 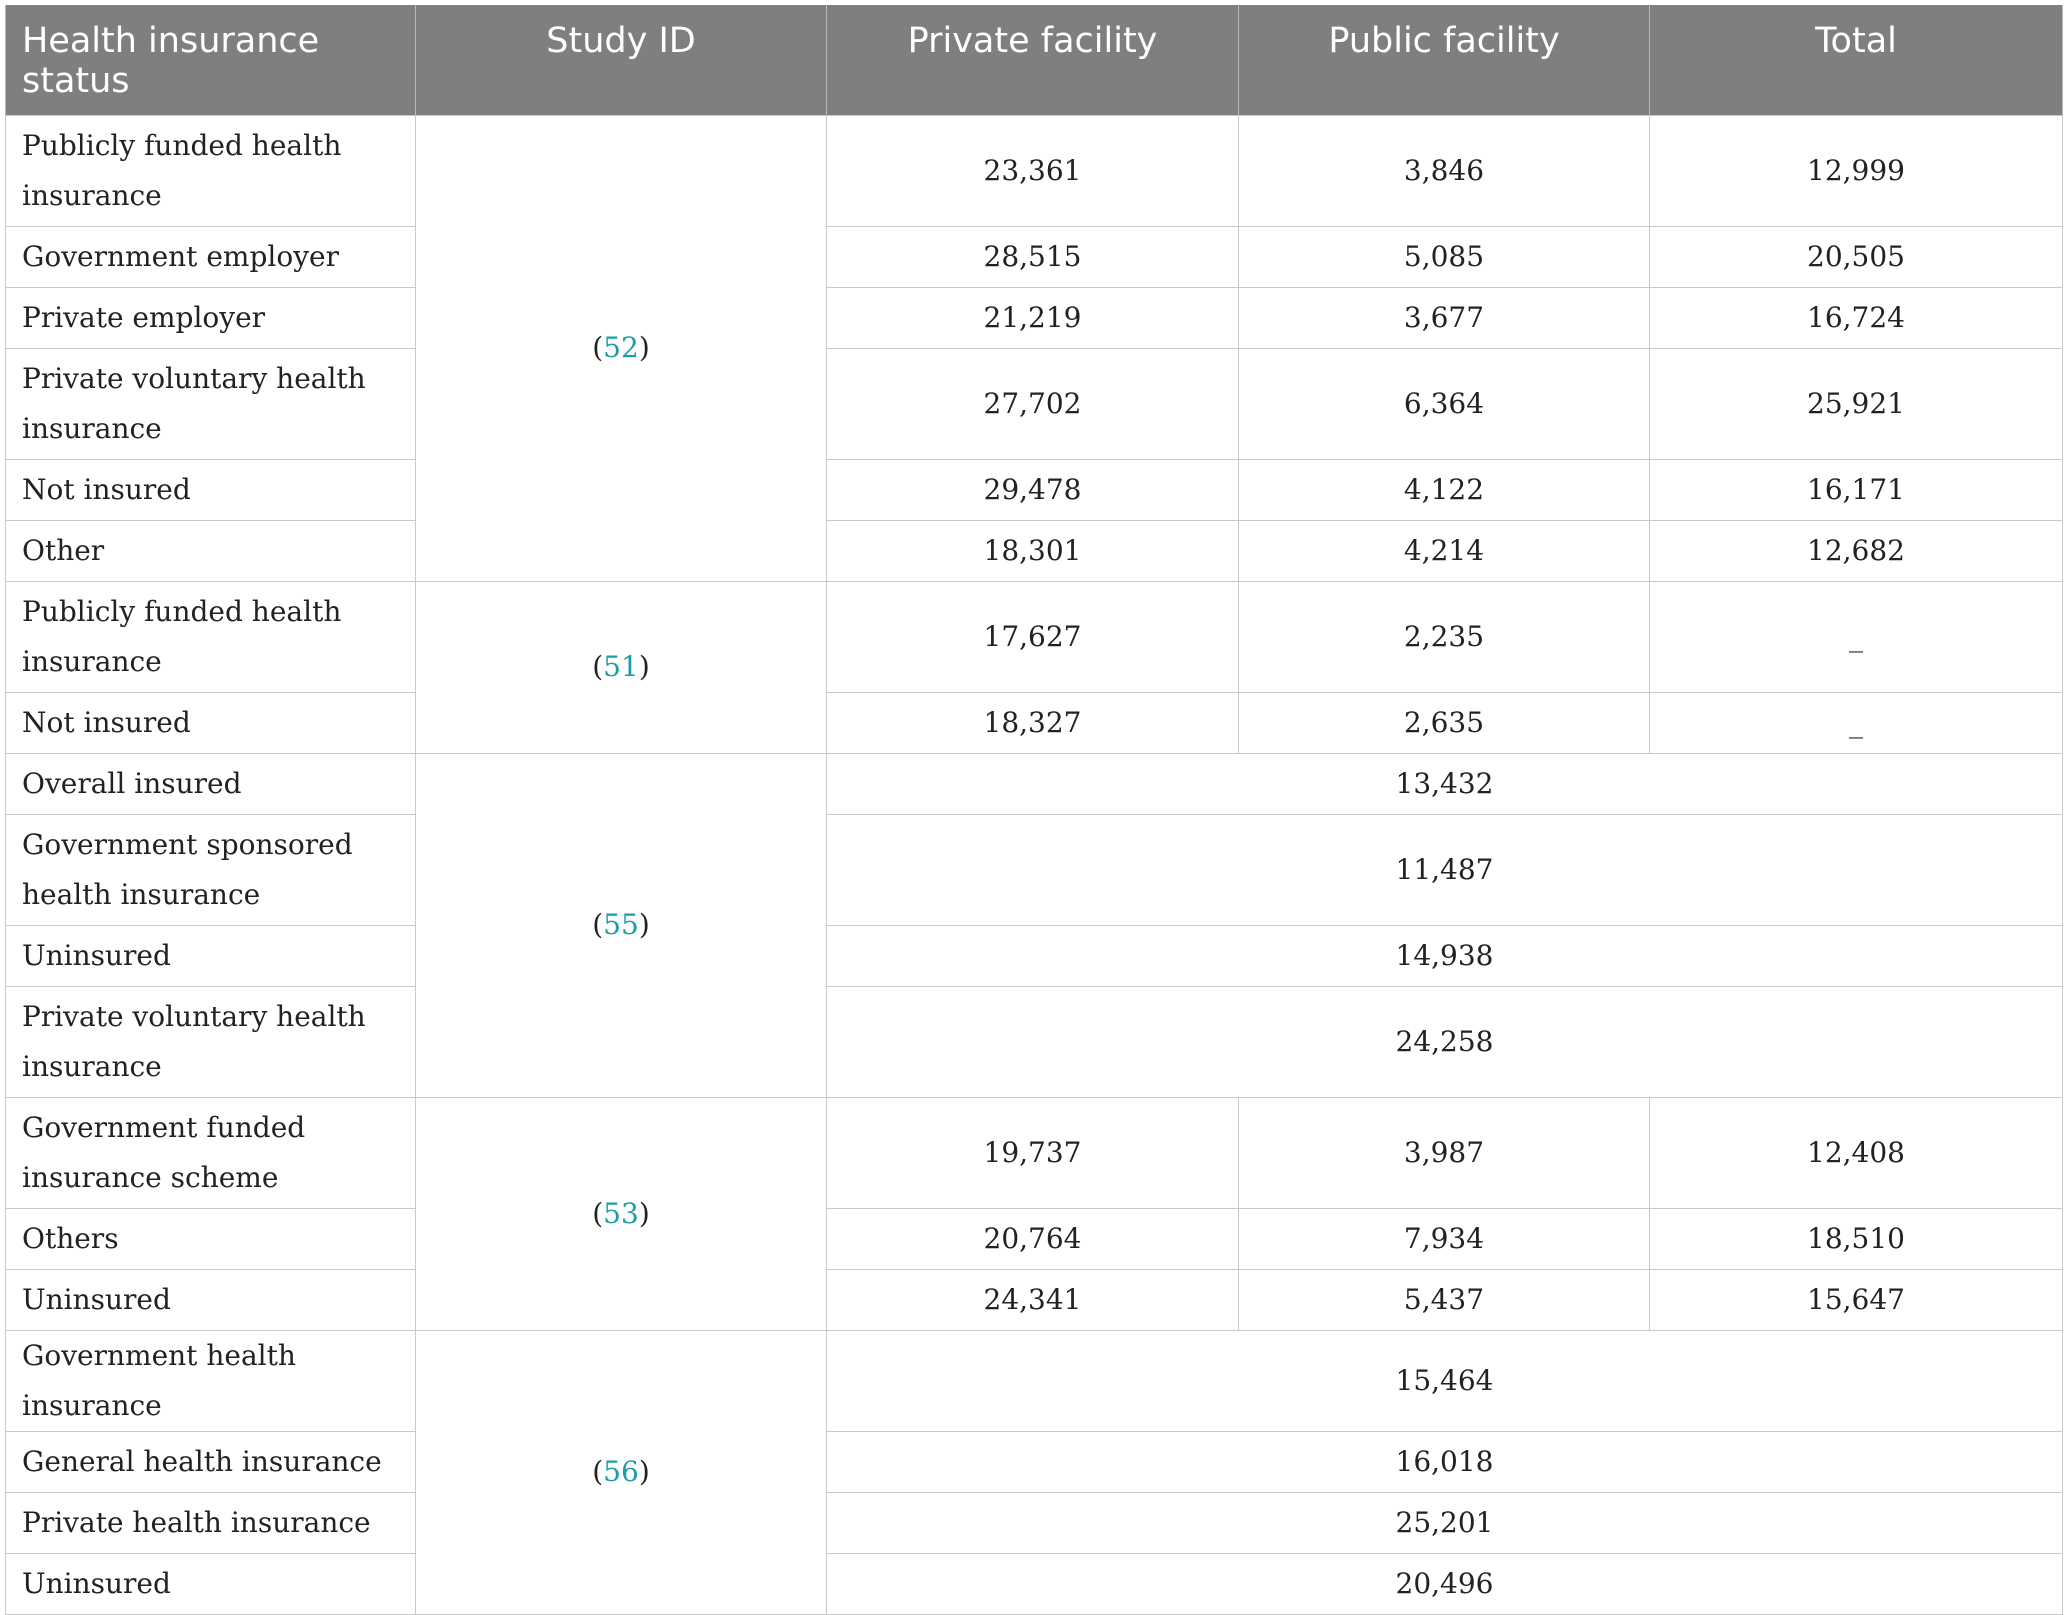 I want to click on header-private-facility: Private facility, so click(x=1032, y=60).